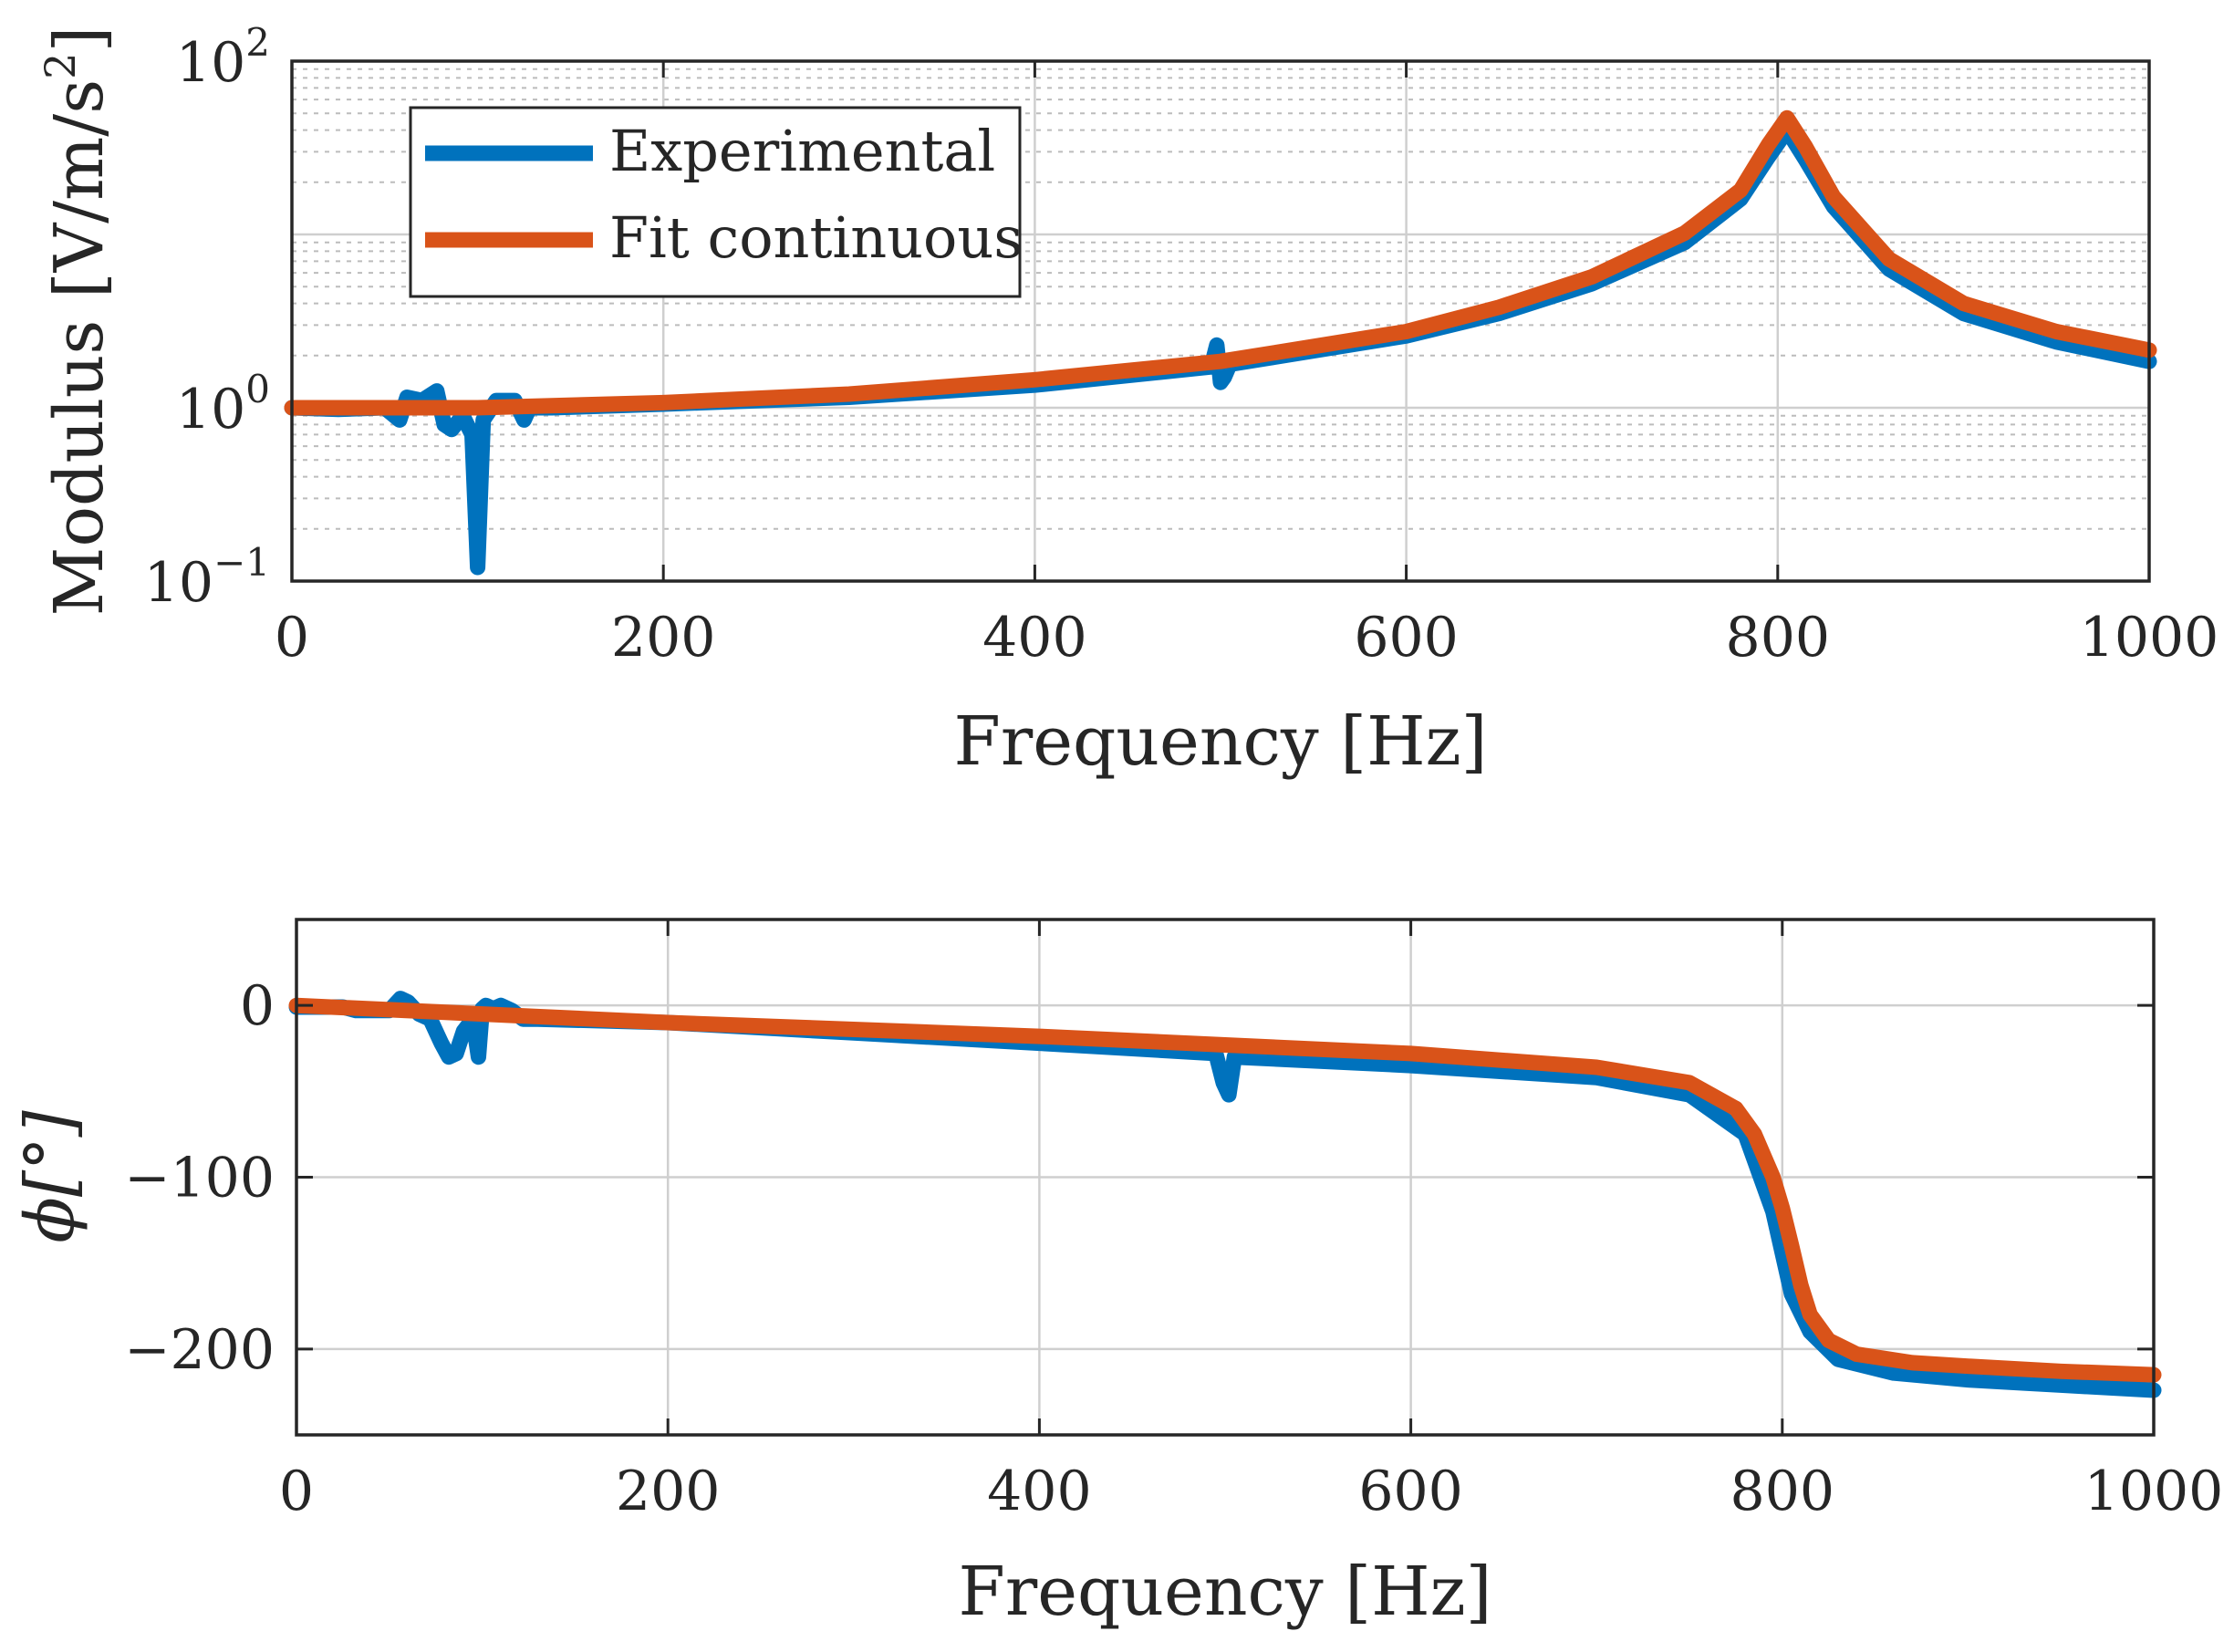  Describe the element at coordinates (816, 238) in the screenshot. I see `legend-label-fit: Fit continuous` at that location.